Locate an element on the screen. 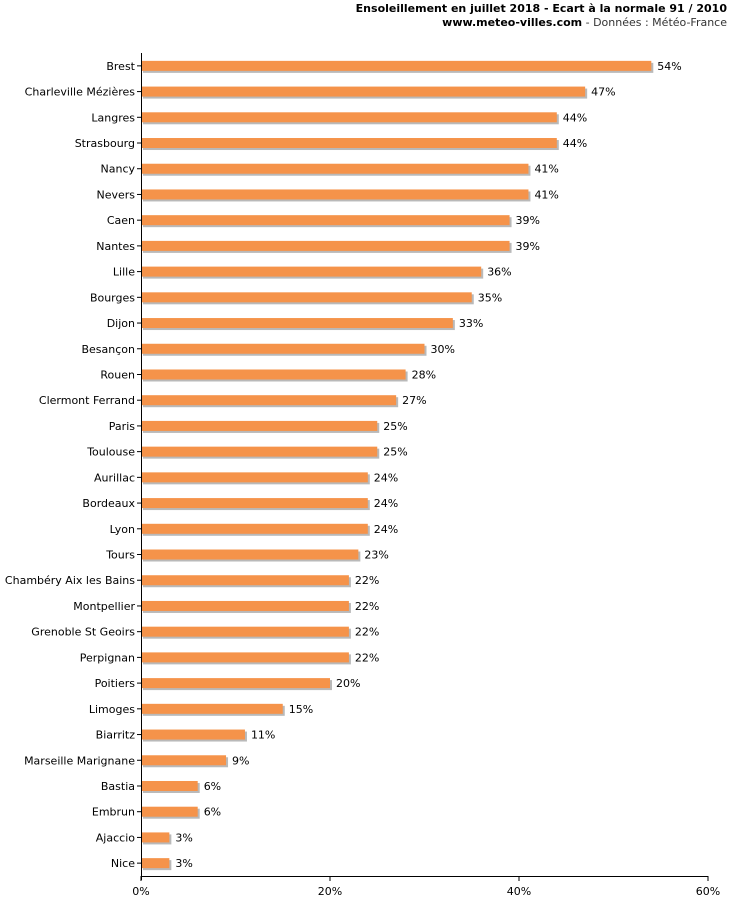 The width and height of the screenshot is (730, 900). data-label: 30% is located at coordinates (443, 349).